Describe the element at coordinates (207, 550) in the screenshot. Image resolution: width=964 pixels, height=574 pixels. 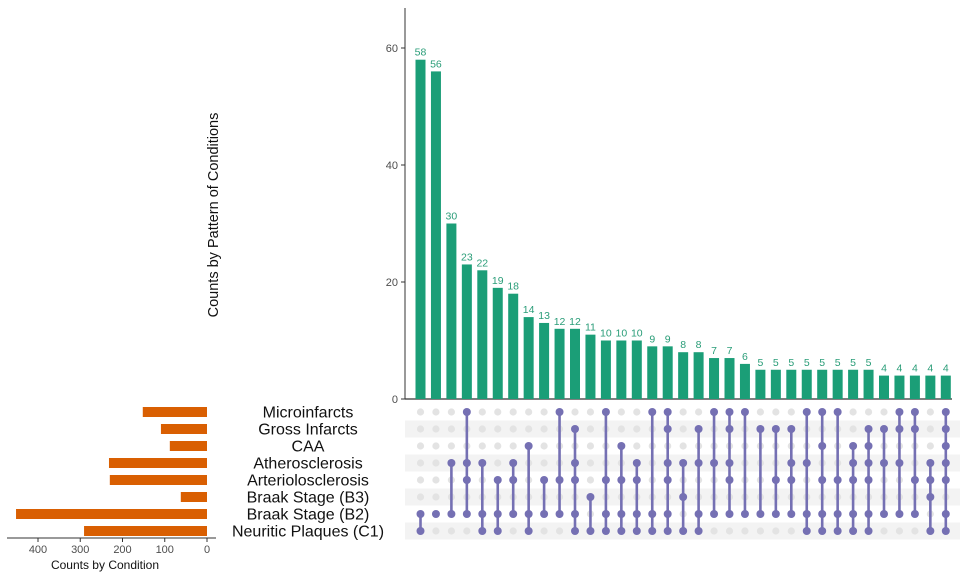
I see `set-size-x-tick-label: 0` at that location.